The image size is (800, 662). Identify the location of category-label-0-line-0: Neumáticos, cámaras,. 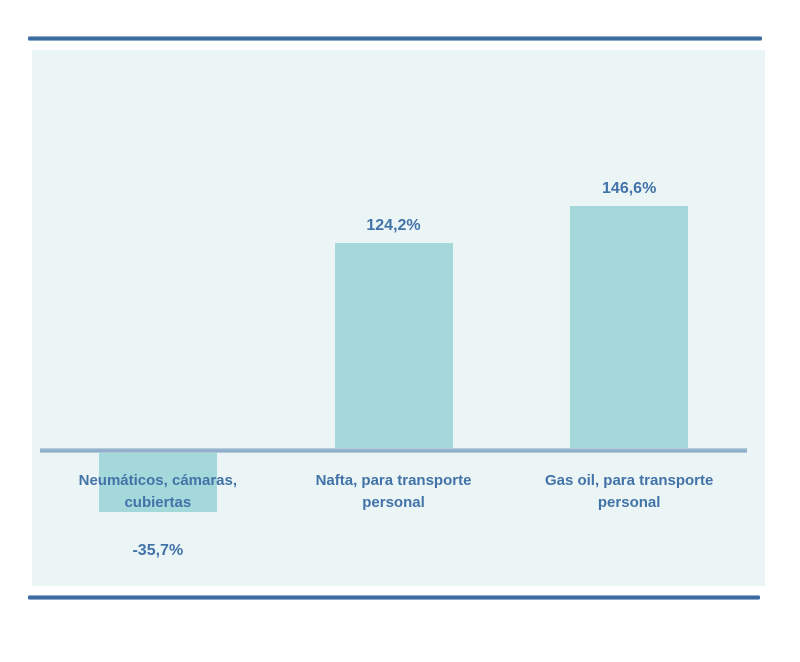
(158, 480).